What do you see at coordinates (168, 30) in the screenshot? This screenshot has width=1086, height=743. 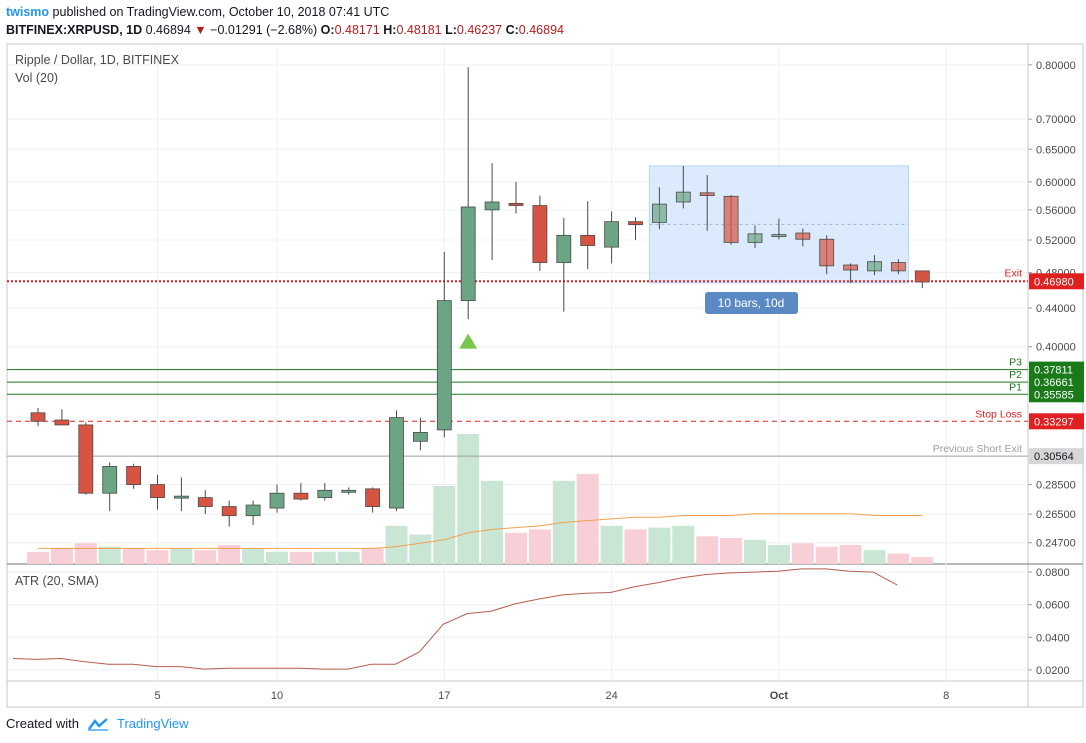 I see `last-price: 0.46894` at bounding box center [168, 30].